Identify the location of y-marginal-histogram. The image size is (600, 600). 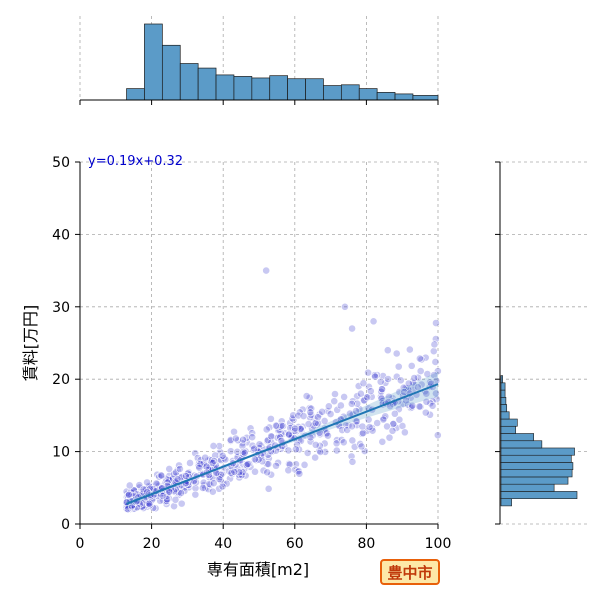
(539, 441).